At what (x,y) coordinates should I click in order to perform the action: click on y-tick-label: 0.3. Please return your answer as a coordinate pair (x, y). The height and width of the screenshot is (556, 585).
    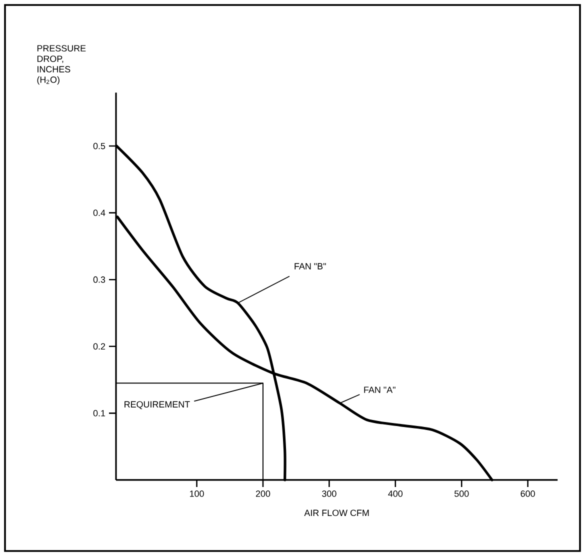
    Looking at the image, I should click on (99, 279).